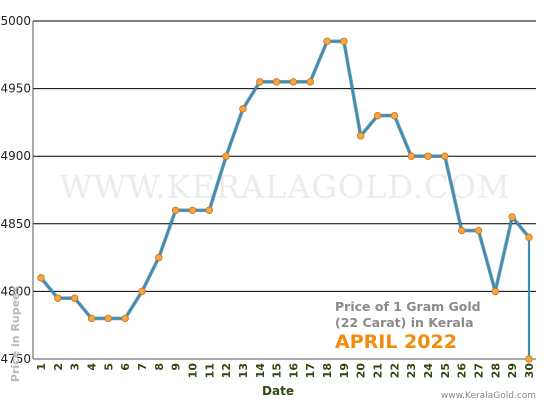  What do you see at coordinates (462, 371) in the screenshot?
I see `x-tick-label: 26` at bounding box center [462, 371].